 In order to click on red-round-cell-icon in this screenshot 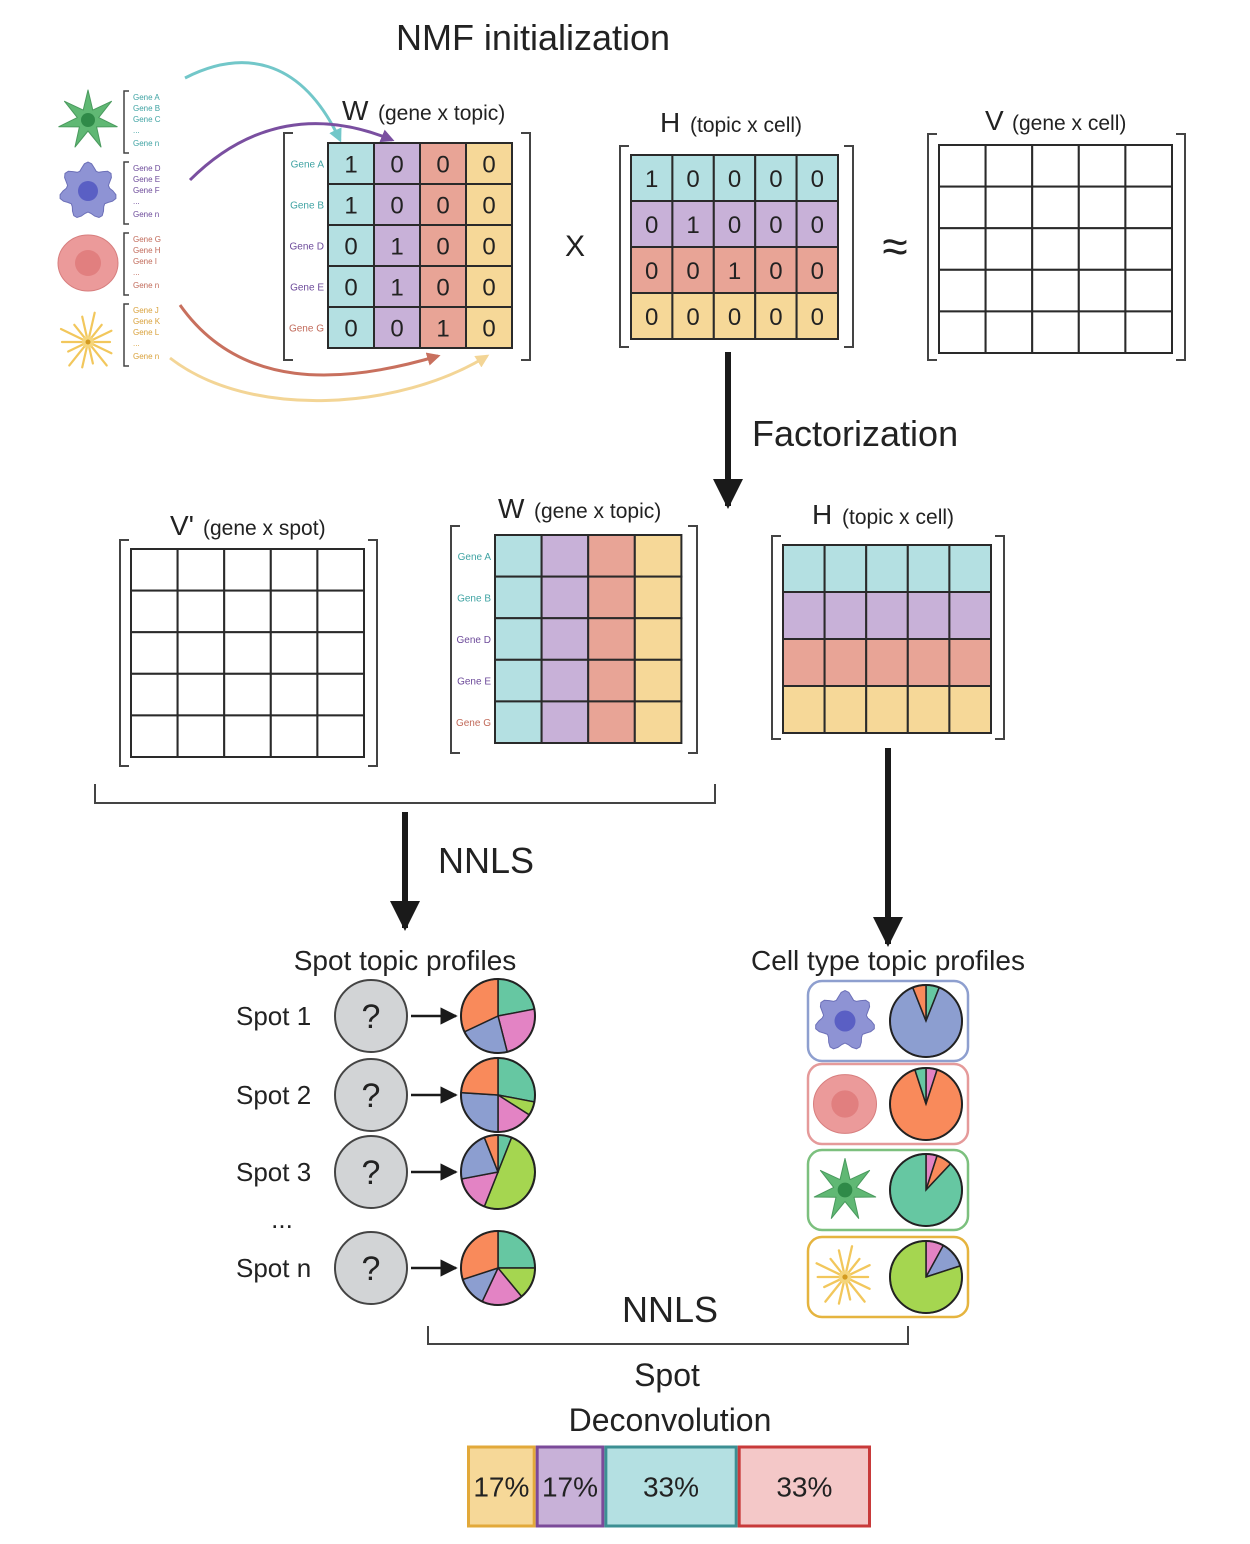, I will do `click(845, 1104)`.